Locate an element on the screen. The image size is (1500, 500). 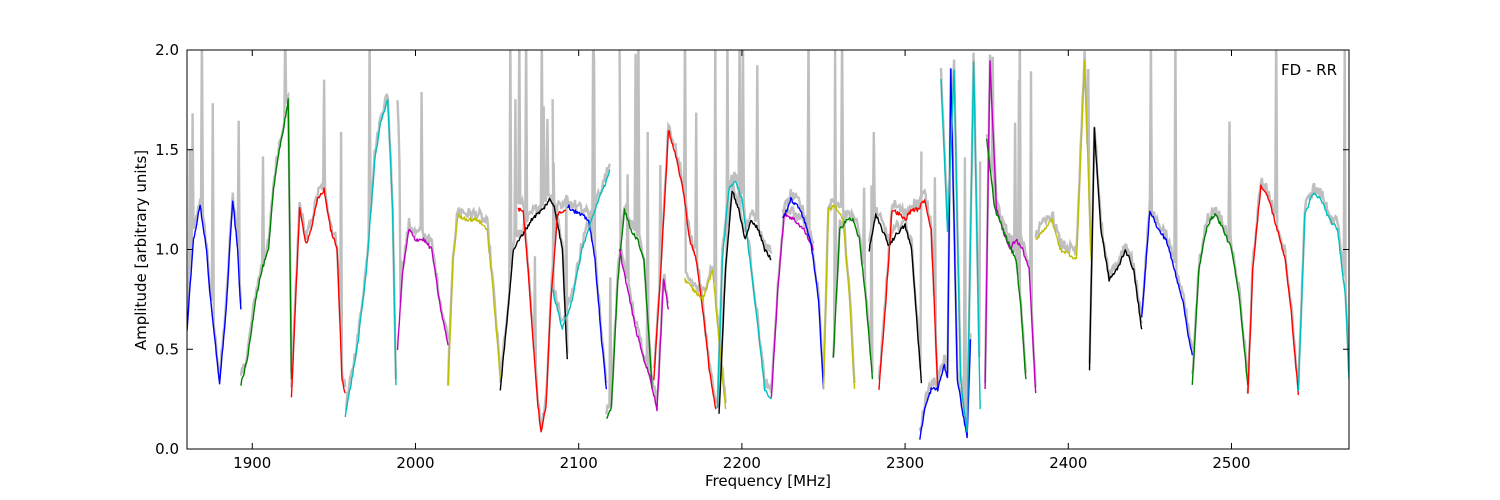
x-tick-label: 2100 is located at coordinates (579, 463).